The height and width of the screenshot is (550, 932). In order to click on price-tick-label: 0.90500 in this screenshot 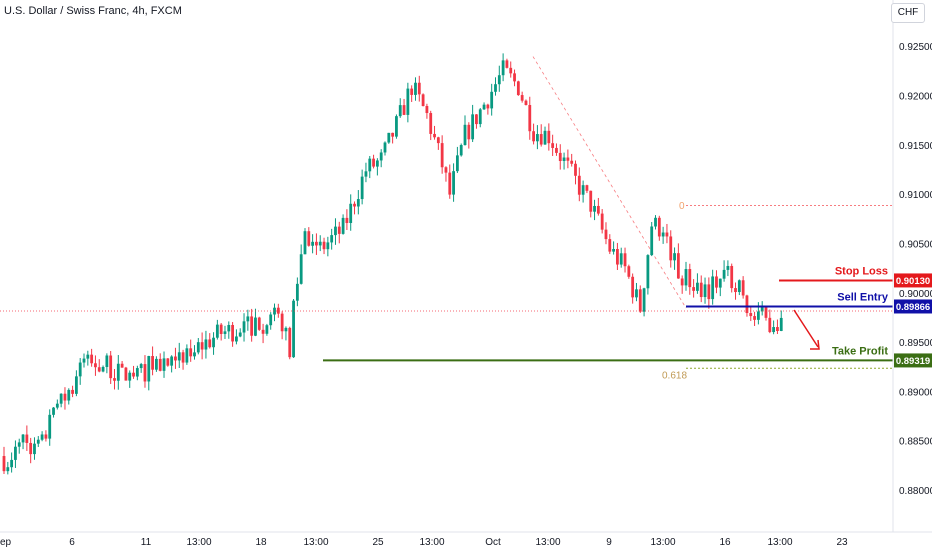, I will do `click(915, 244)`.